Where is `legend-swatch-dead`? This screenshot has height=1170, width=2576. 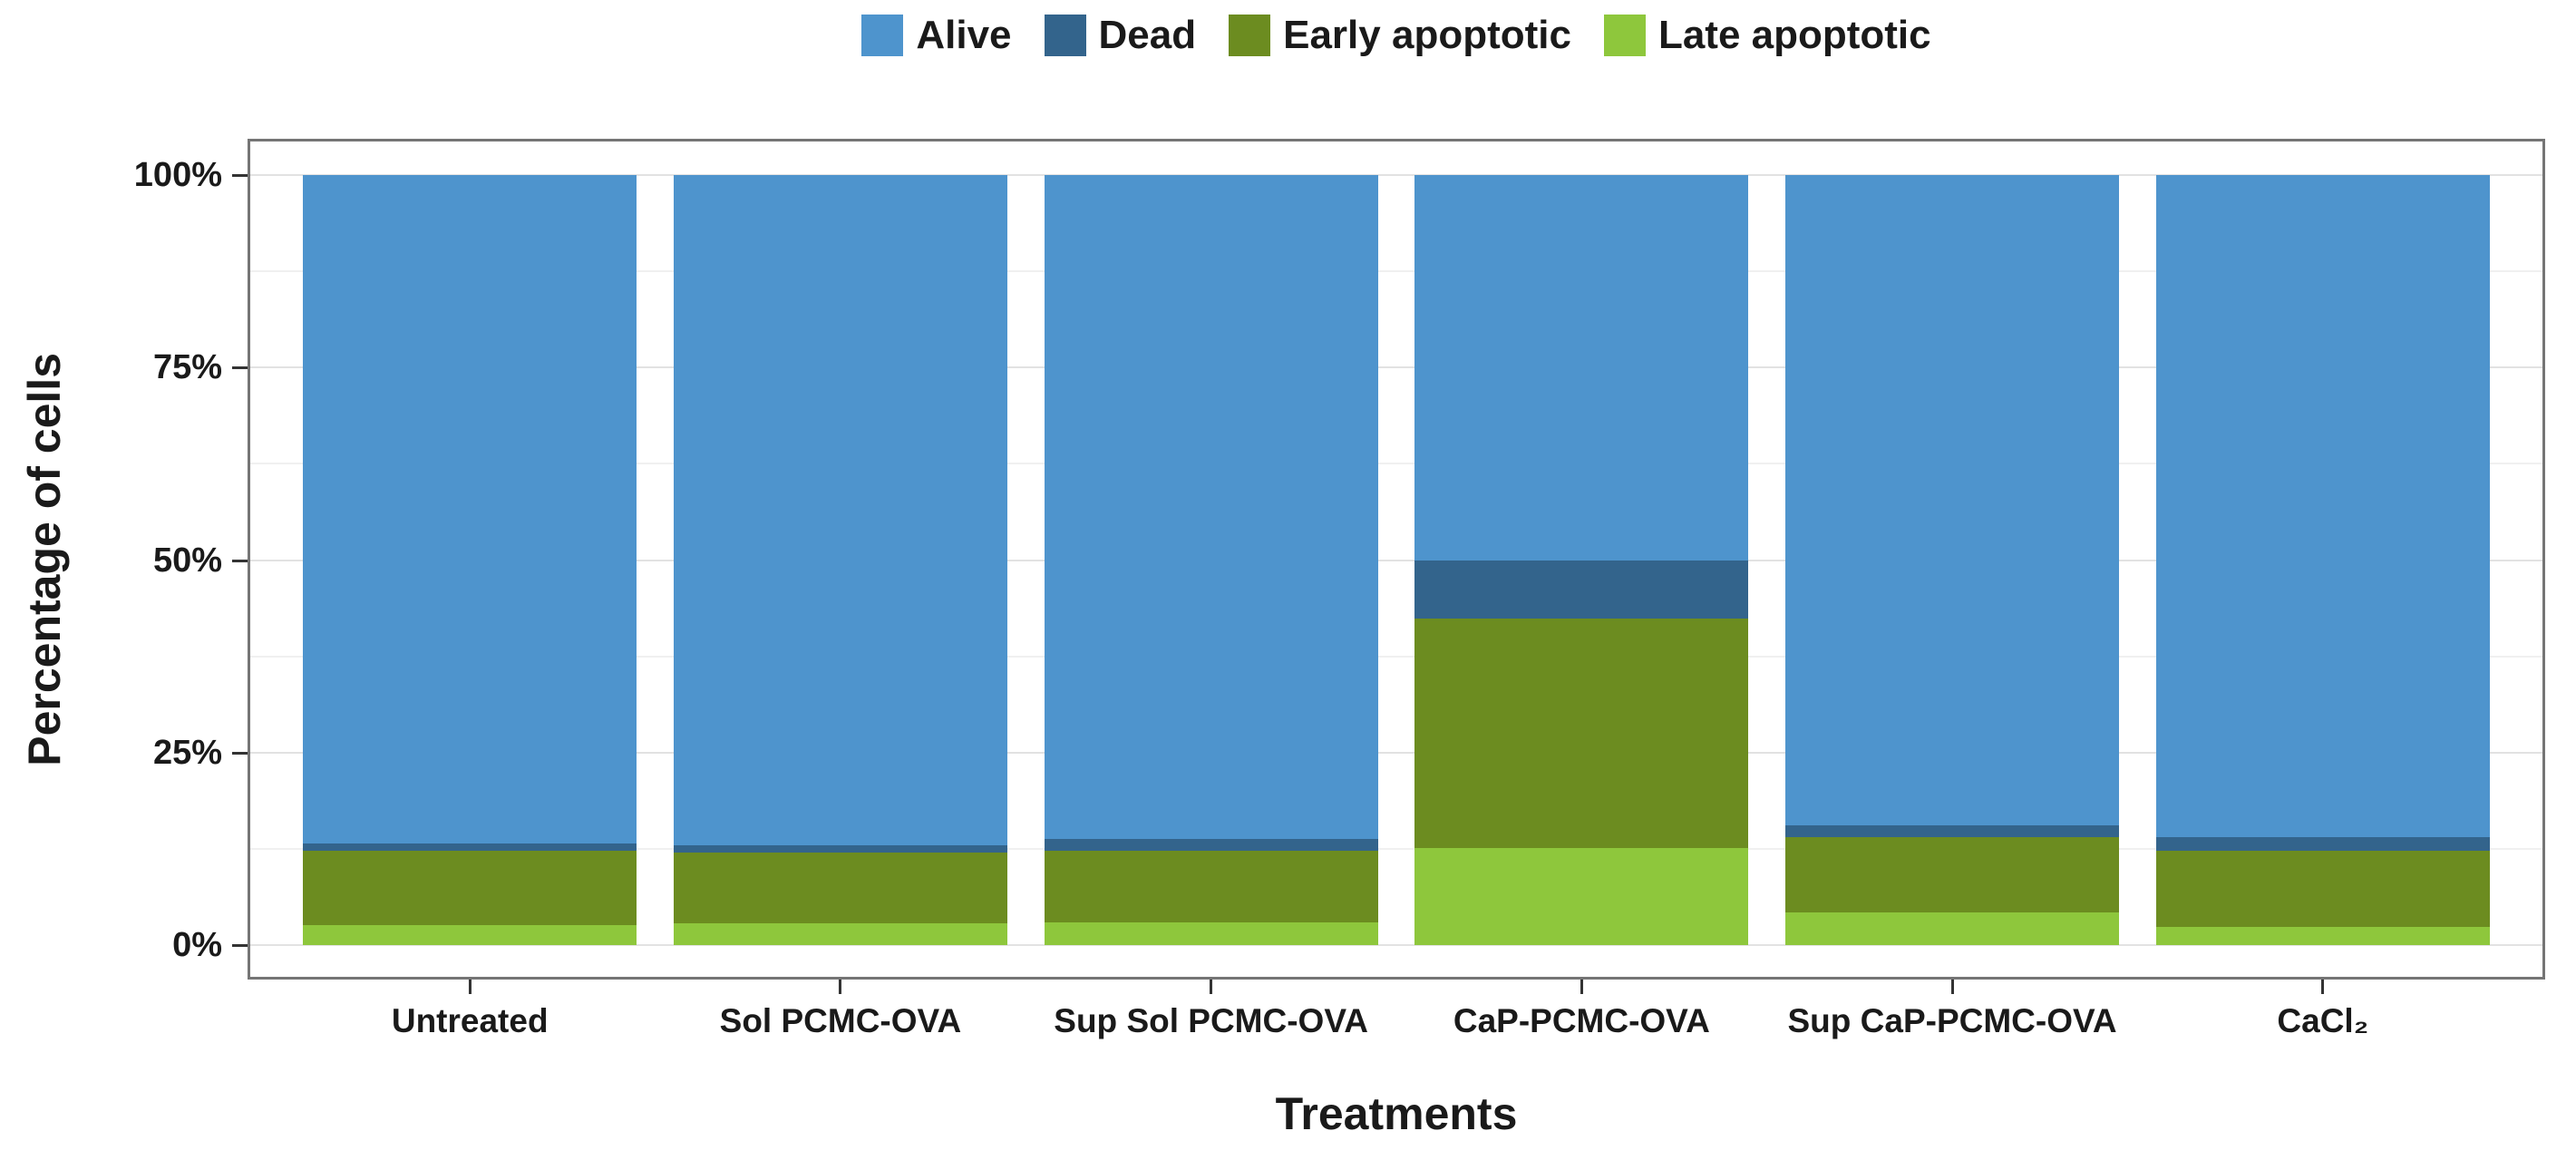
legend-swatch-dead is located at coordinates (1065, 35).